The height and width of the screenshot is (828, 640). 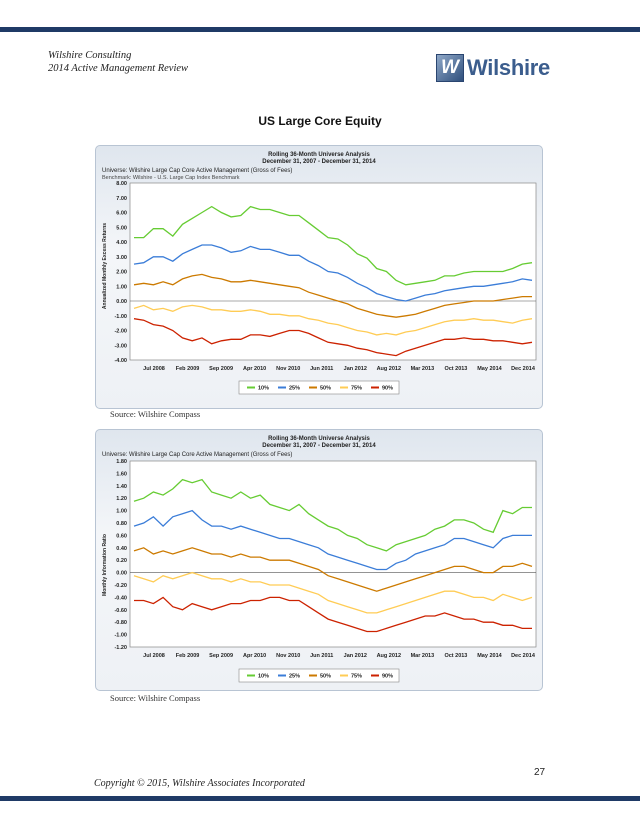 I want to click on y-tick-label: 5.00, so click(x=121, y=228).